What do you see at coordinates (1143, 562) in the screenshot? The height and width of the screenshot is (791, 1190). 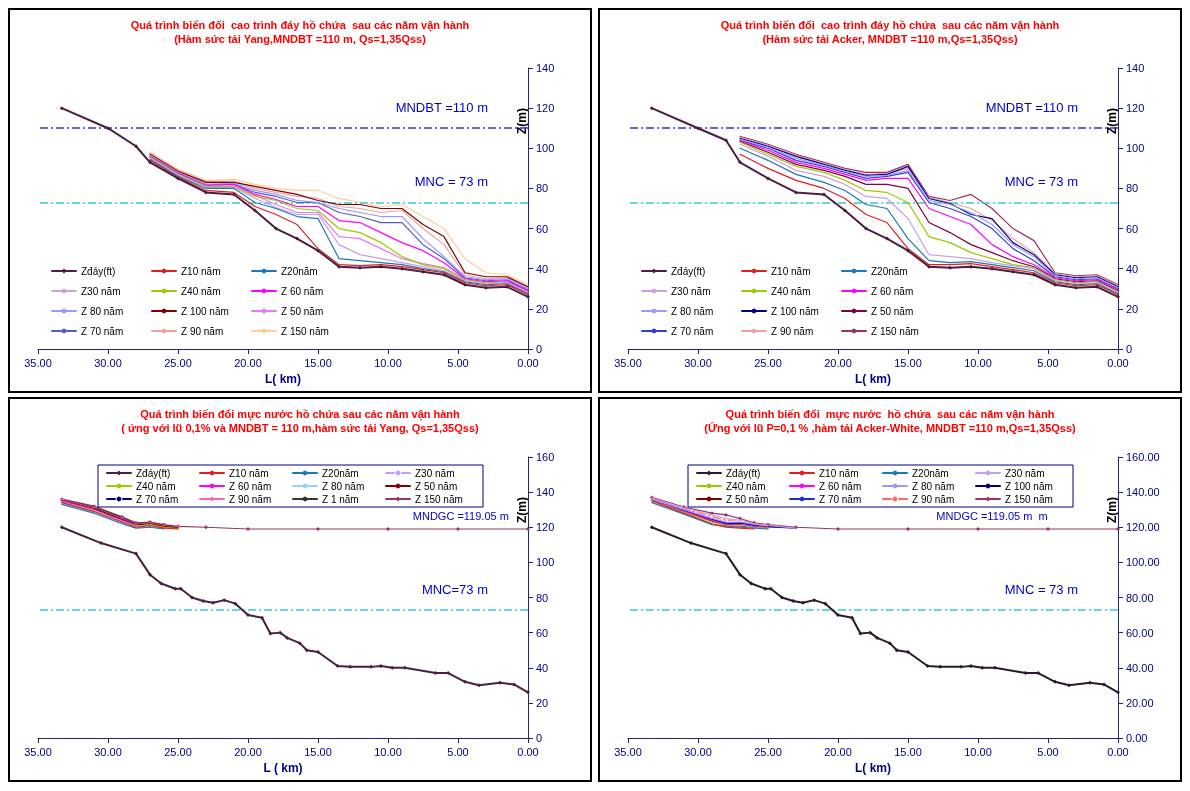 I see `y-tick-label: 100.00` at bounding box center [1143, 562].